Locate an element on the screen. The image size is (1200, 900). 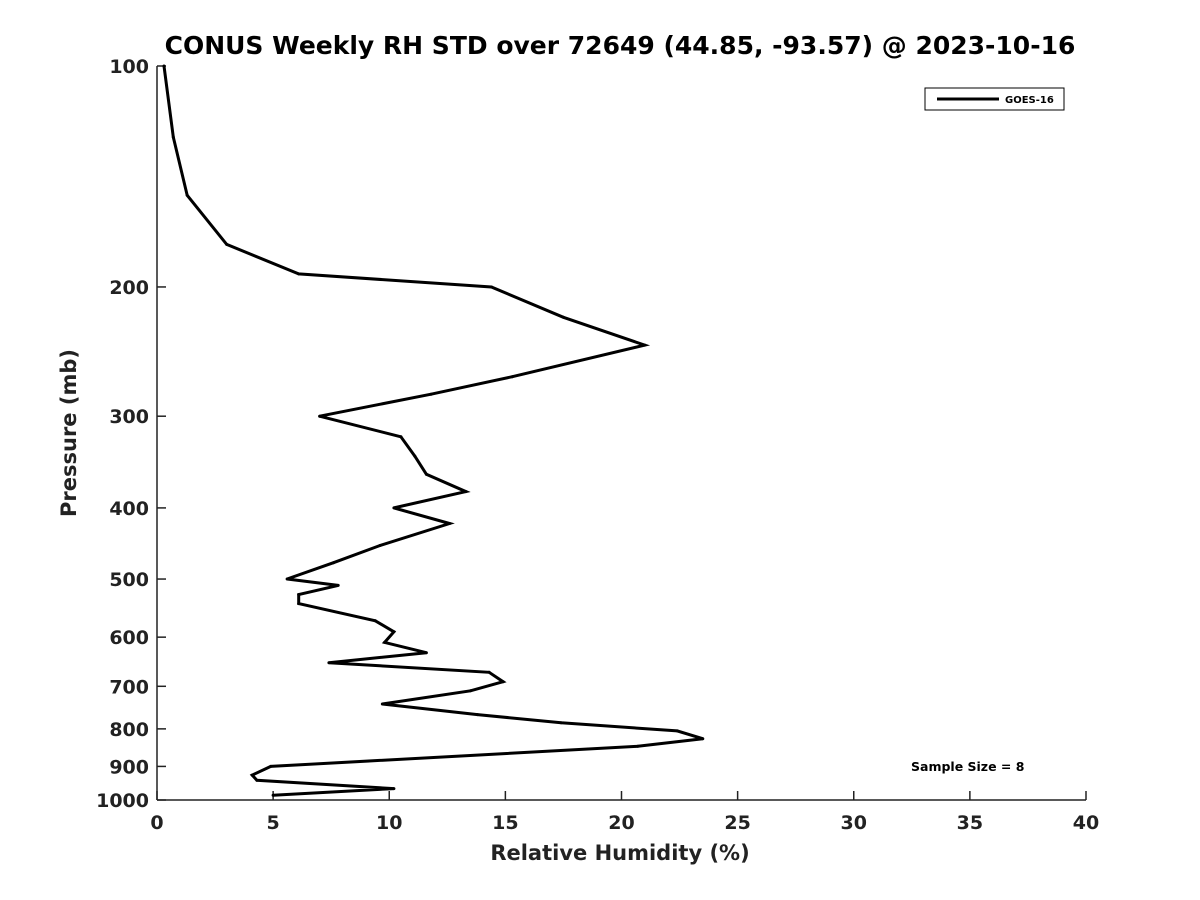
y-tick-label: 200 is located at coordinates (129, 288).